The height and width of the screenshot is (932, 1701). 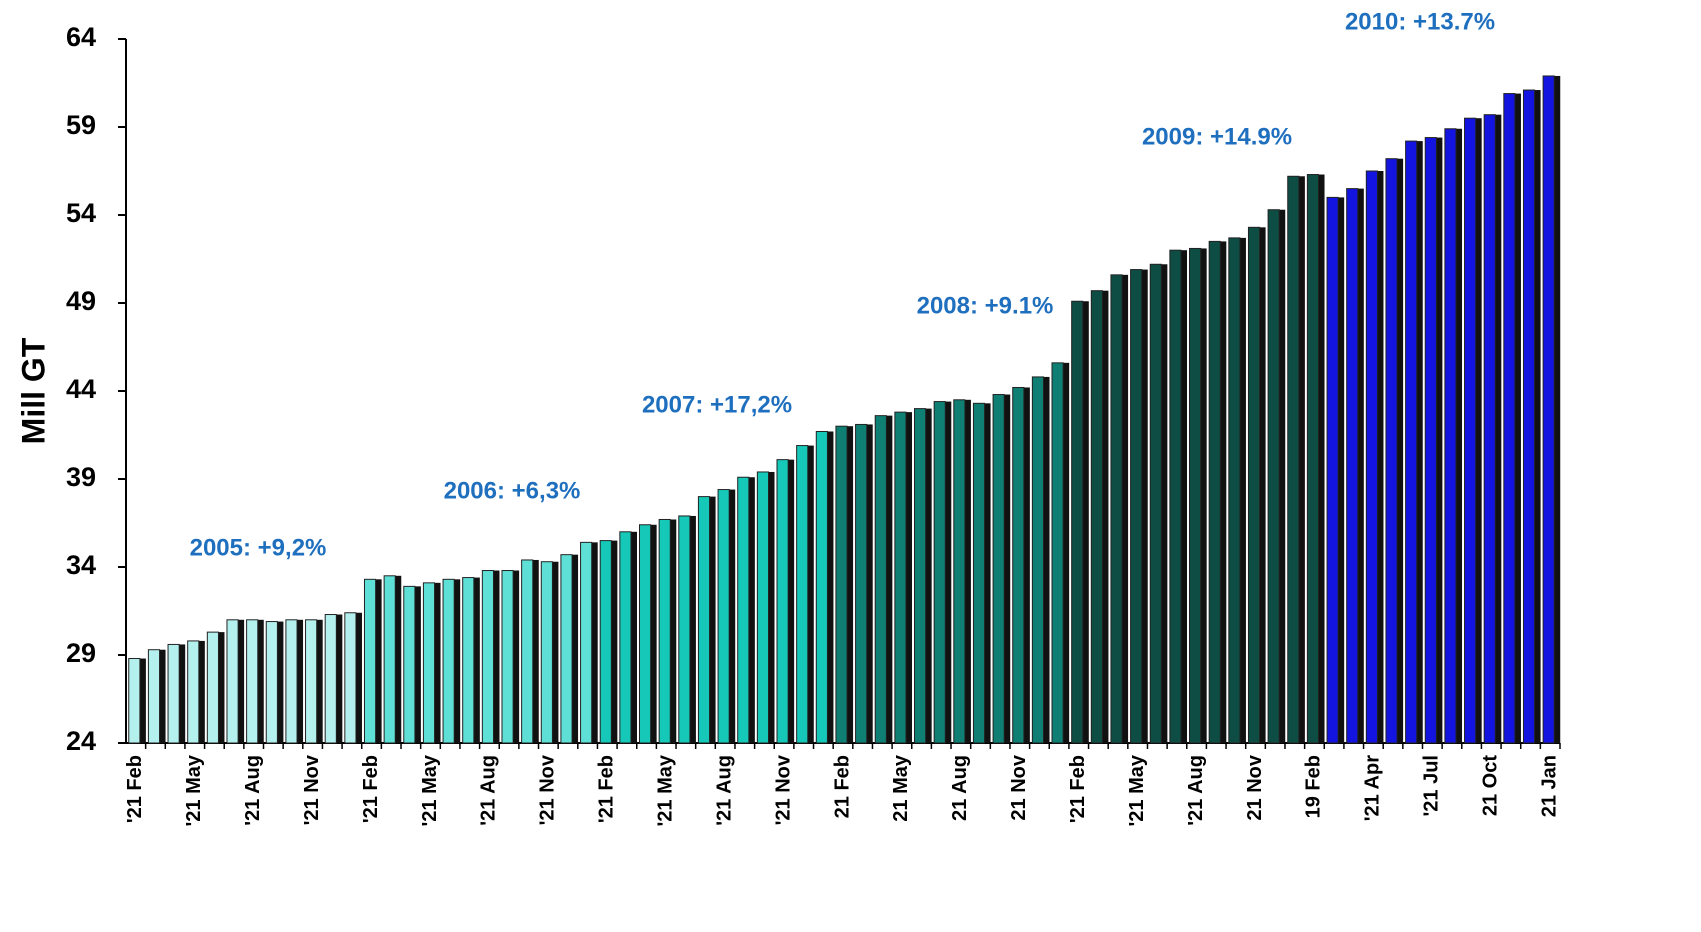 What do you see at coordinates (81, 565) in the screenshot?
I see `y-tick-label: 34` at bounding box center [81, 565].